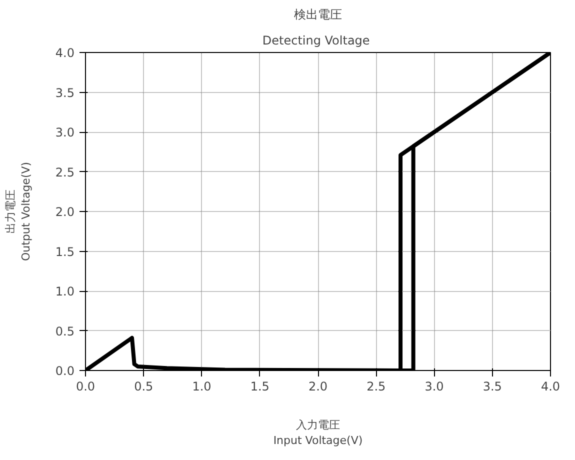 The width and height of the screenshot is (575, 460). Describe the element at coordinates (318, 387) in the screenshot. I see `x-tick-label: 2.0` at that location.